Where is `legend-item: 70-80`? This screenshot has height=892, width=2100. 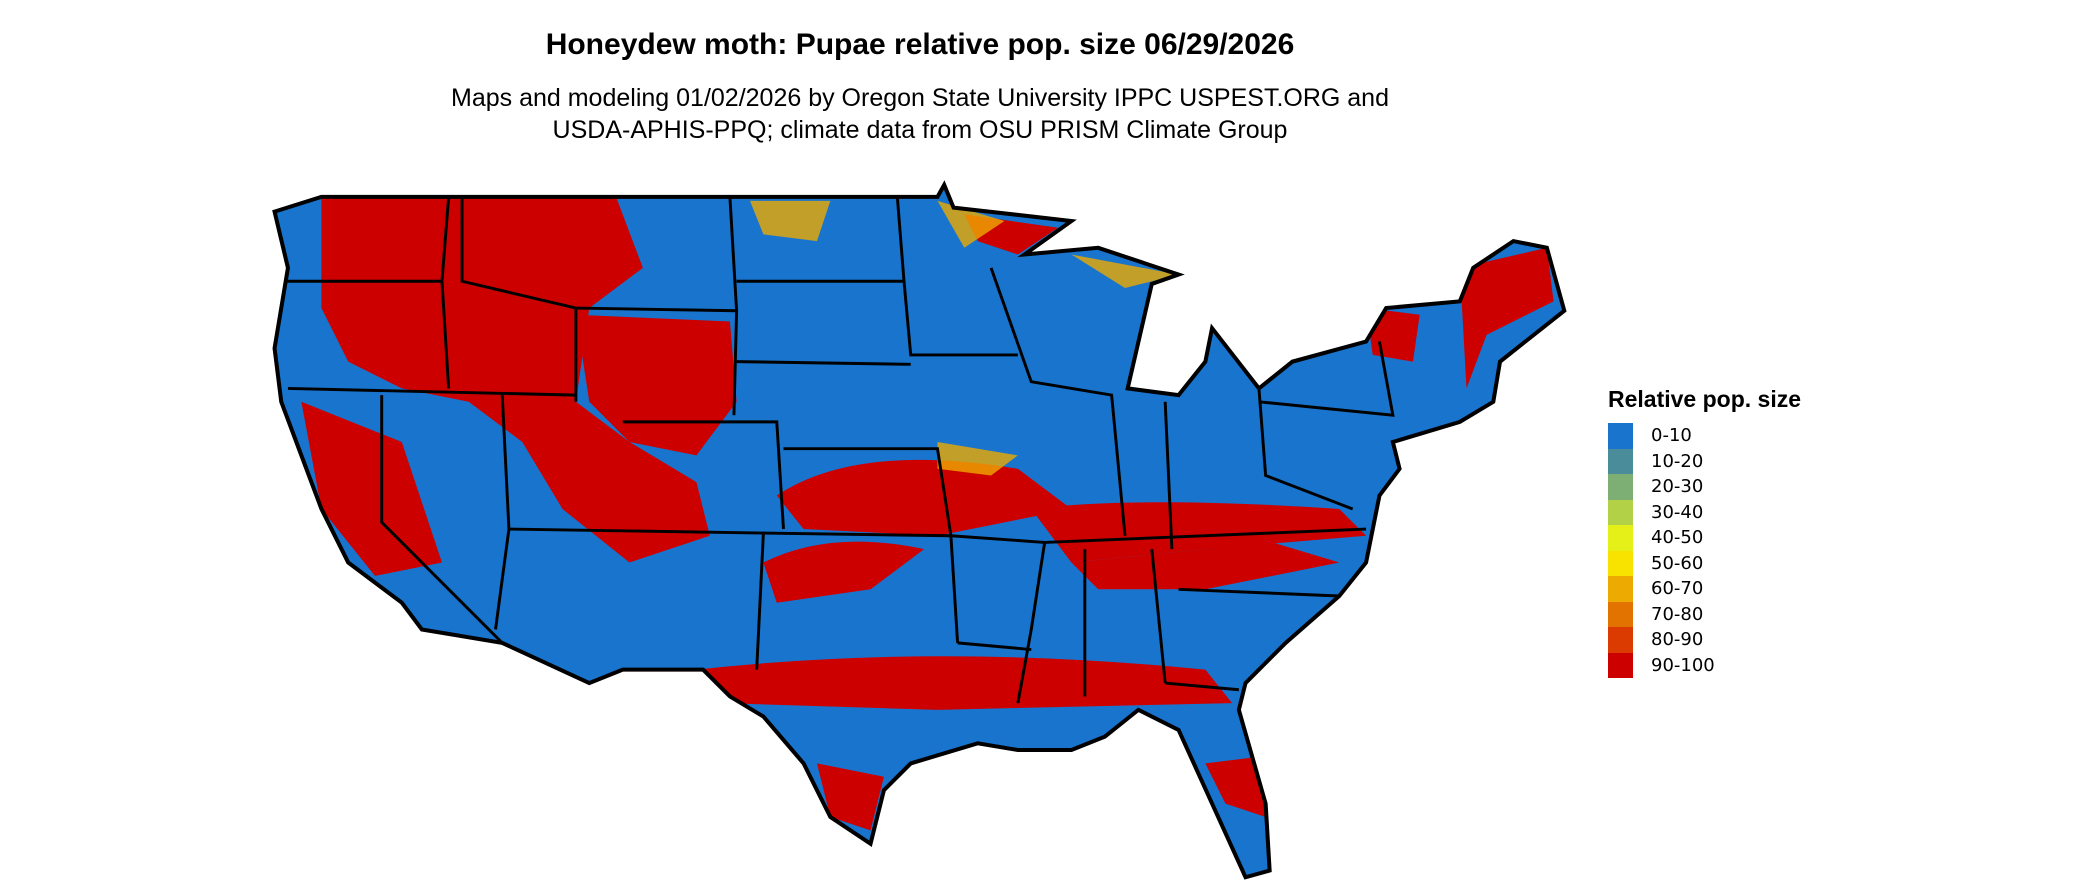 legend-item: 70-80 is located at coordinates (1704, 614).